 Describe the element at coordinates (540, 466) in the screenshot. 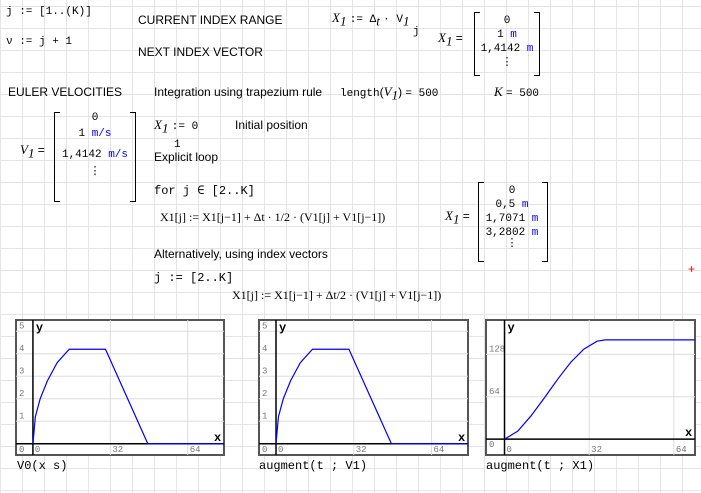

I see `plot3-caption: augment(t ; X1)` at that location.